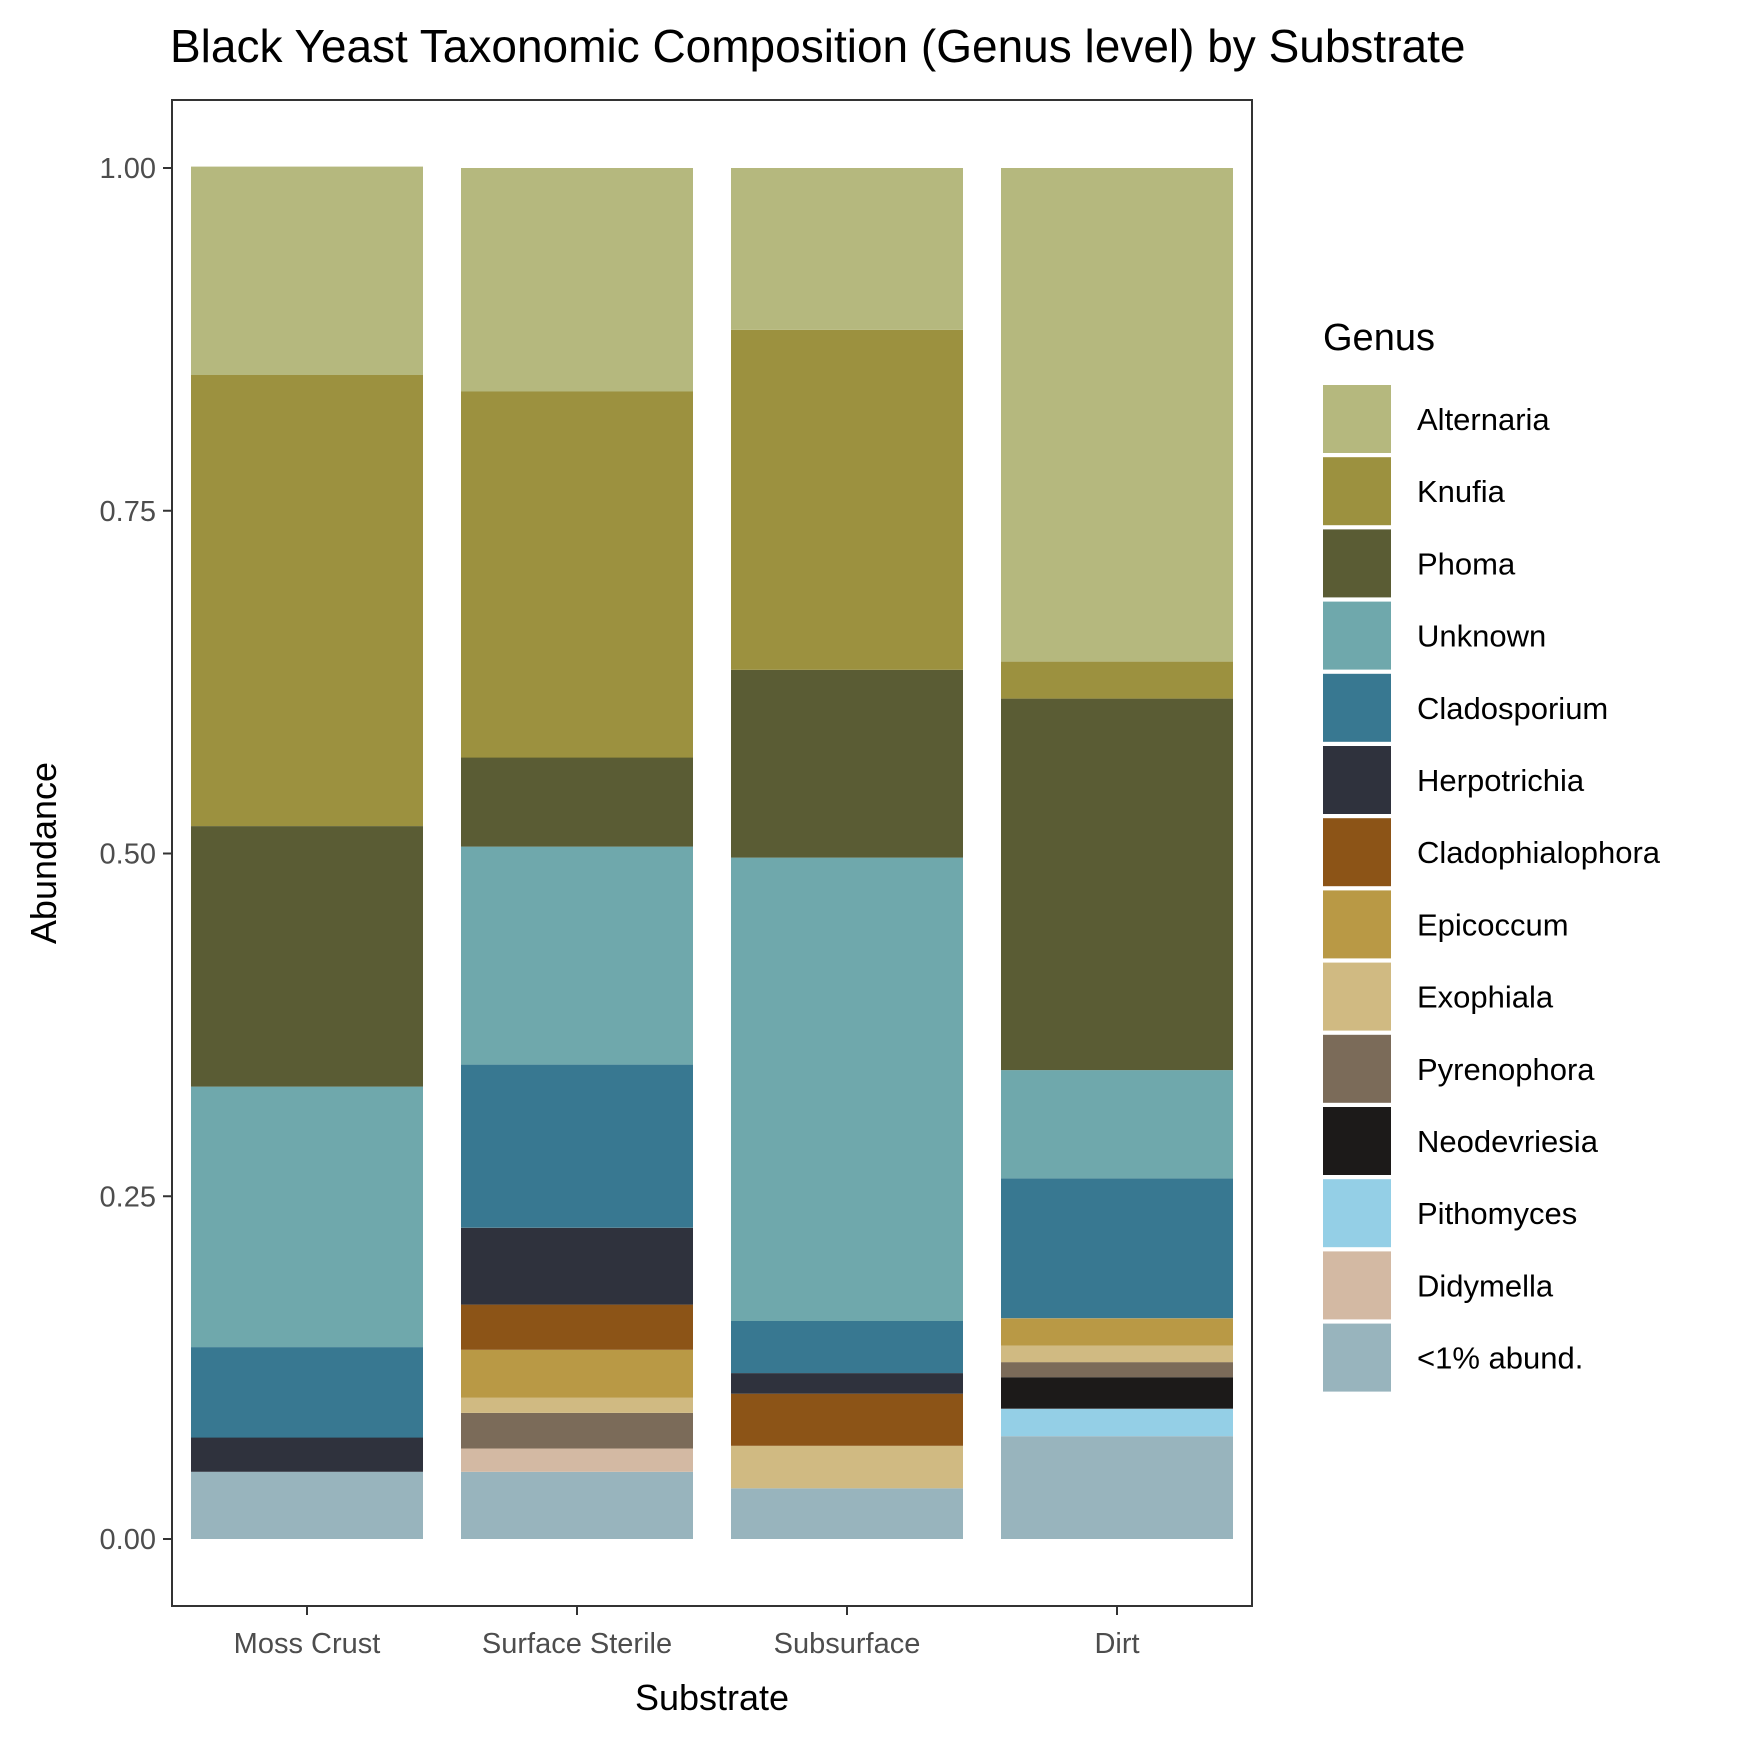 The height and width of the screenshot is (1740, 1740). Describe the element at coordinates (1493, 924) in the screenshot. I see `legend-label-epicoccum: Epicoccum` at that location.